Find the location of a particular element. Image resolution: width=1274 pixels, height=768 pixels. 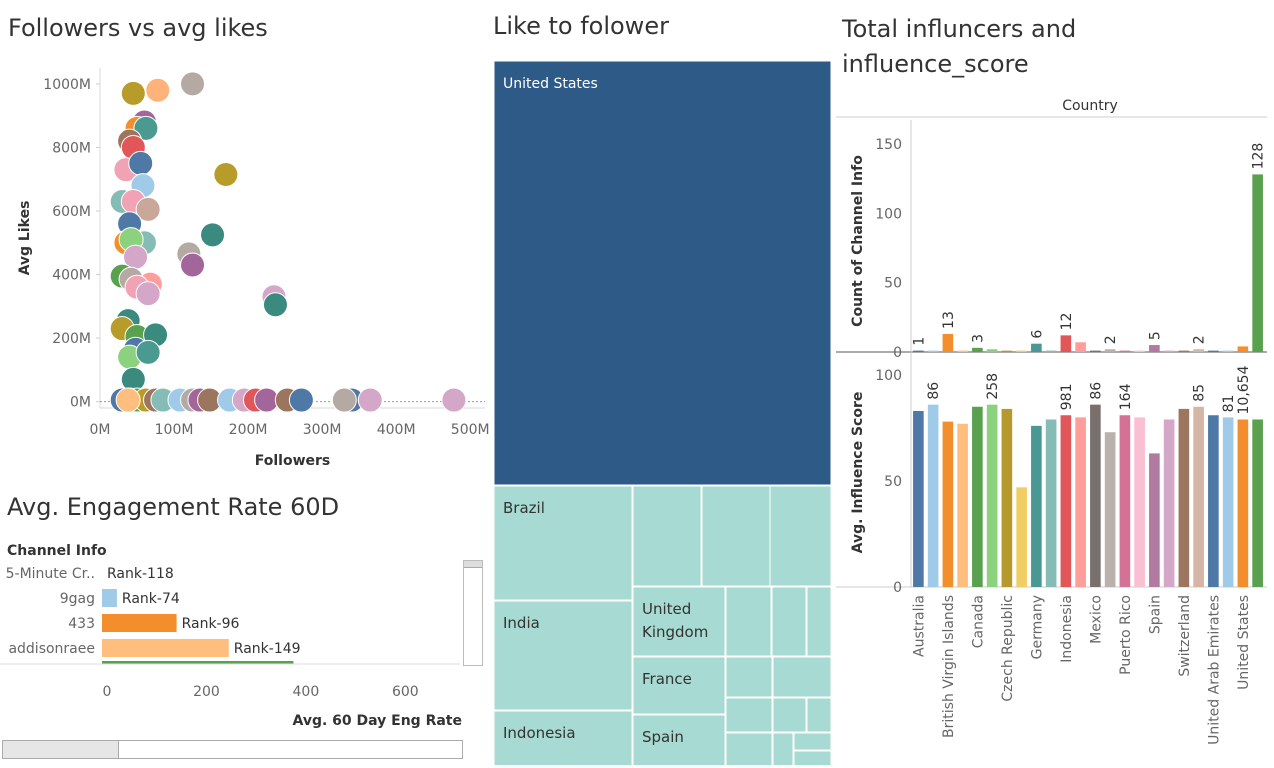

treemap-cell: Brazil is located at coordinates (563, 543).